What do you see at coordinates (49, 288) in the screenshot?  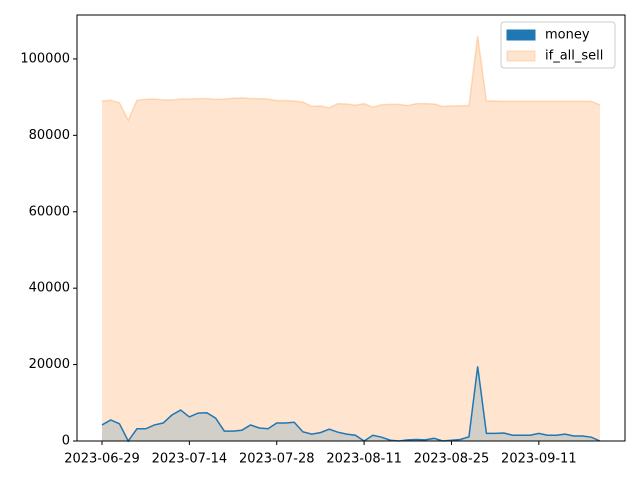 I see `y-tick-label: 40000` at bounding box center [49, 288].